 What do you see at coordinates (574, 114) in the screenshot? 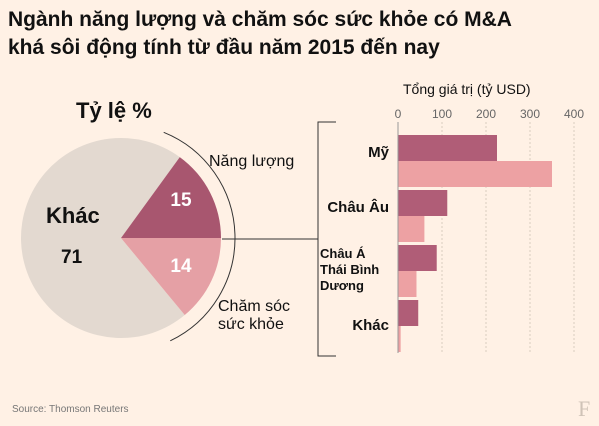
I see `x-tick-label: 400` at bounding box center [574, 114].